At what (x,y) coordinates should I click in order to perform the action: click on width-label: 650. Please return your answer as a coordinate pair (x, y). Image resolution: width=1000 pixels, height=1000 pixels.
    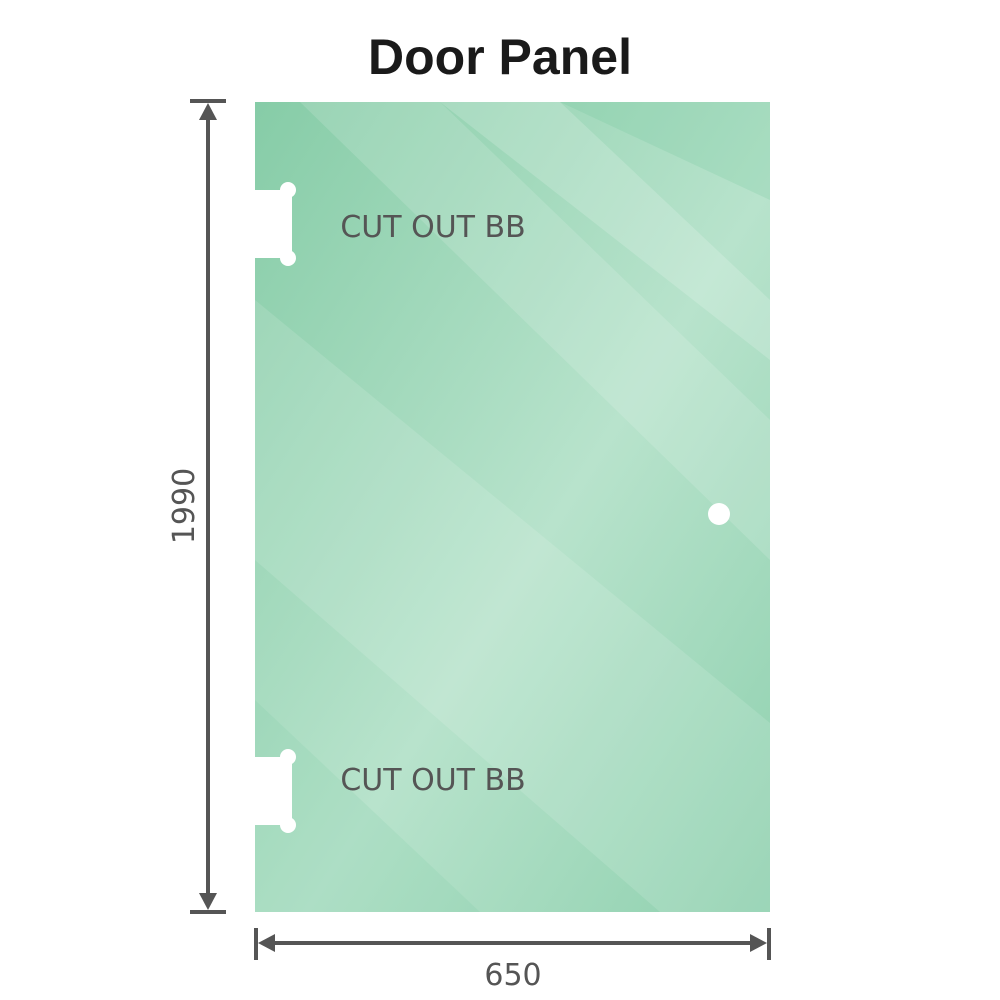
    Looking at the image, I should click on (512, 975).